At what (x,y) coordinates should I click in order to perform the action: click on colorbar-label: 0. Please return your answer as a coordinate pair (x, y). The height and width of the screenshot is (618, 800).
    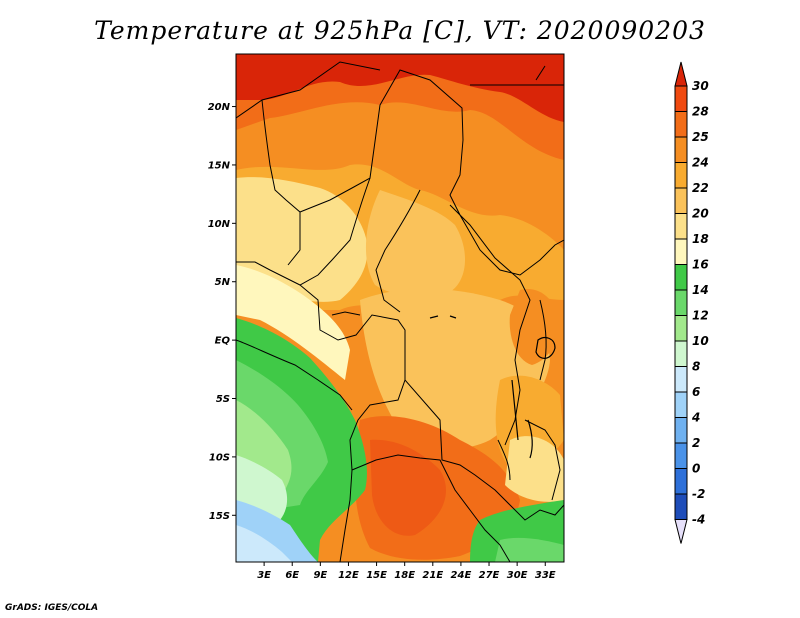
    Looking at the image, I should click on (696, 469).